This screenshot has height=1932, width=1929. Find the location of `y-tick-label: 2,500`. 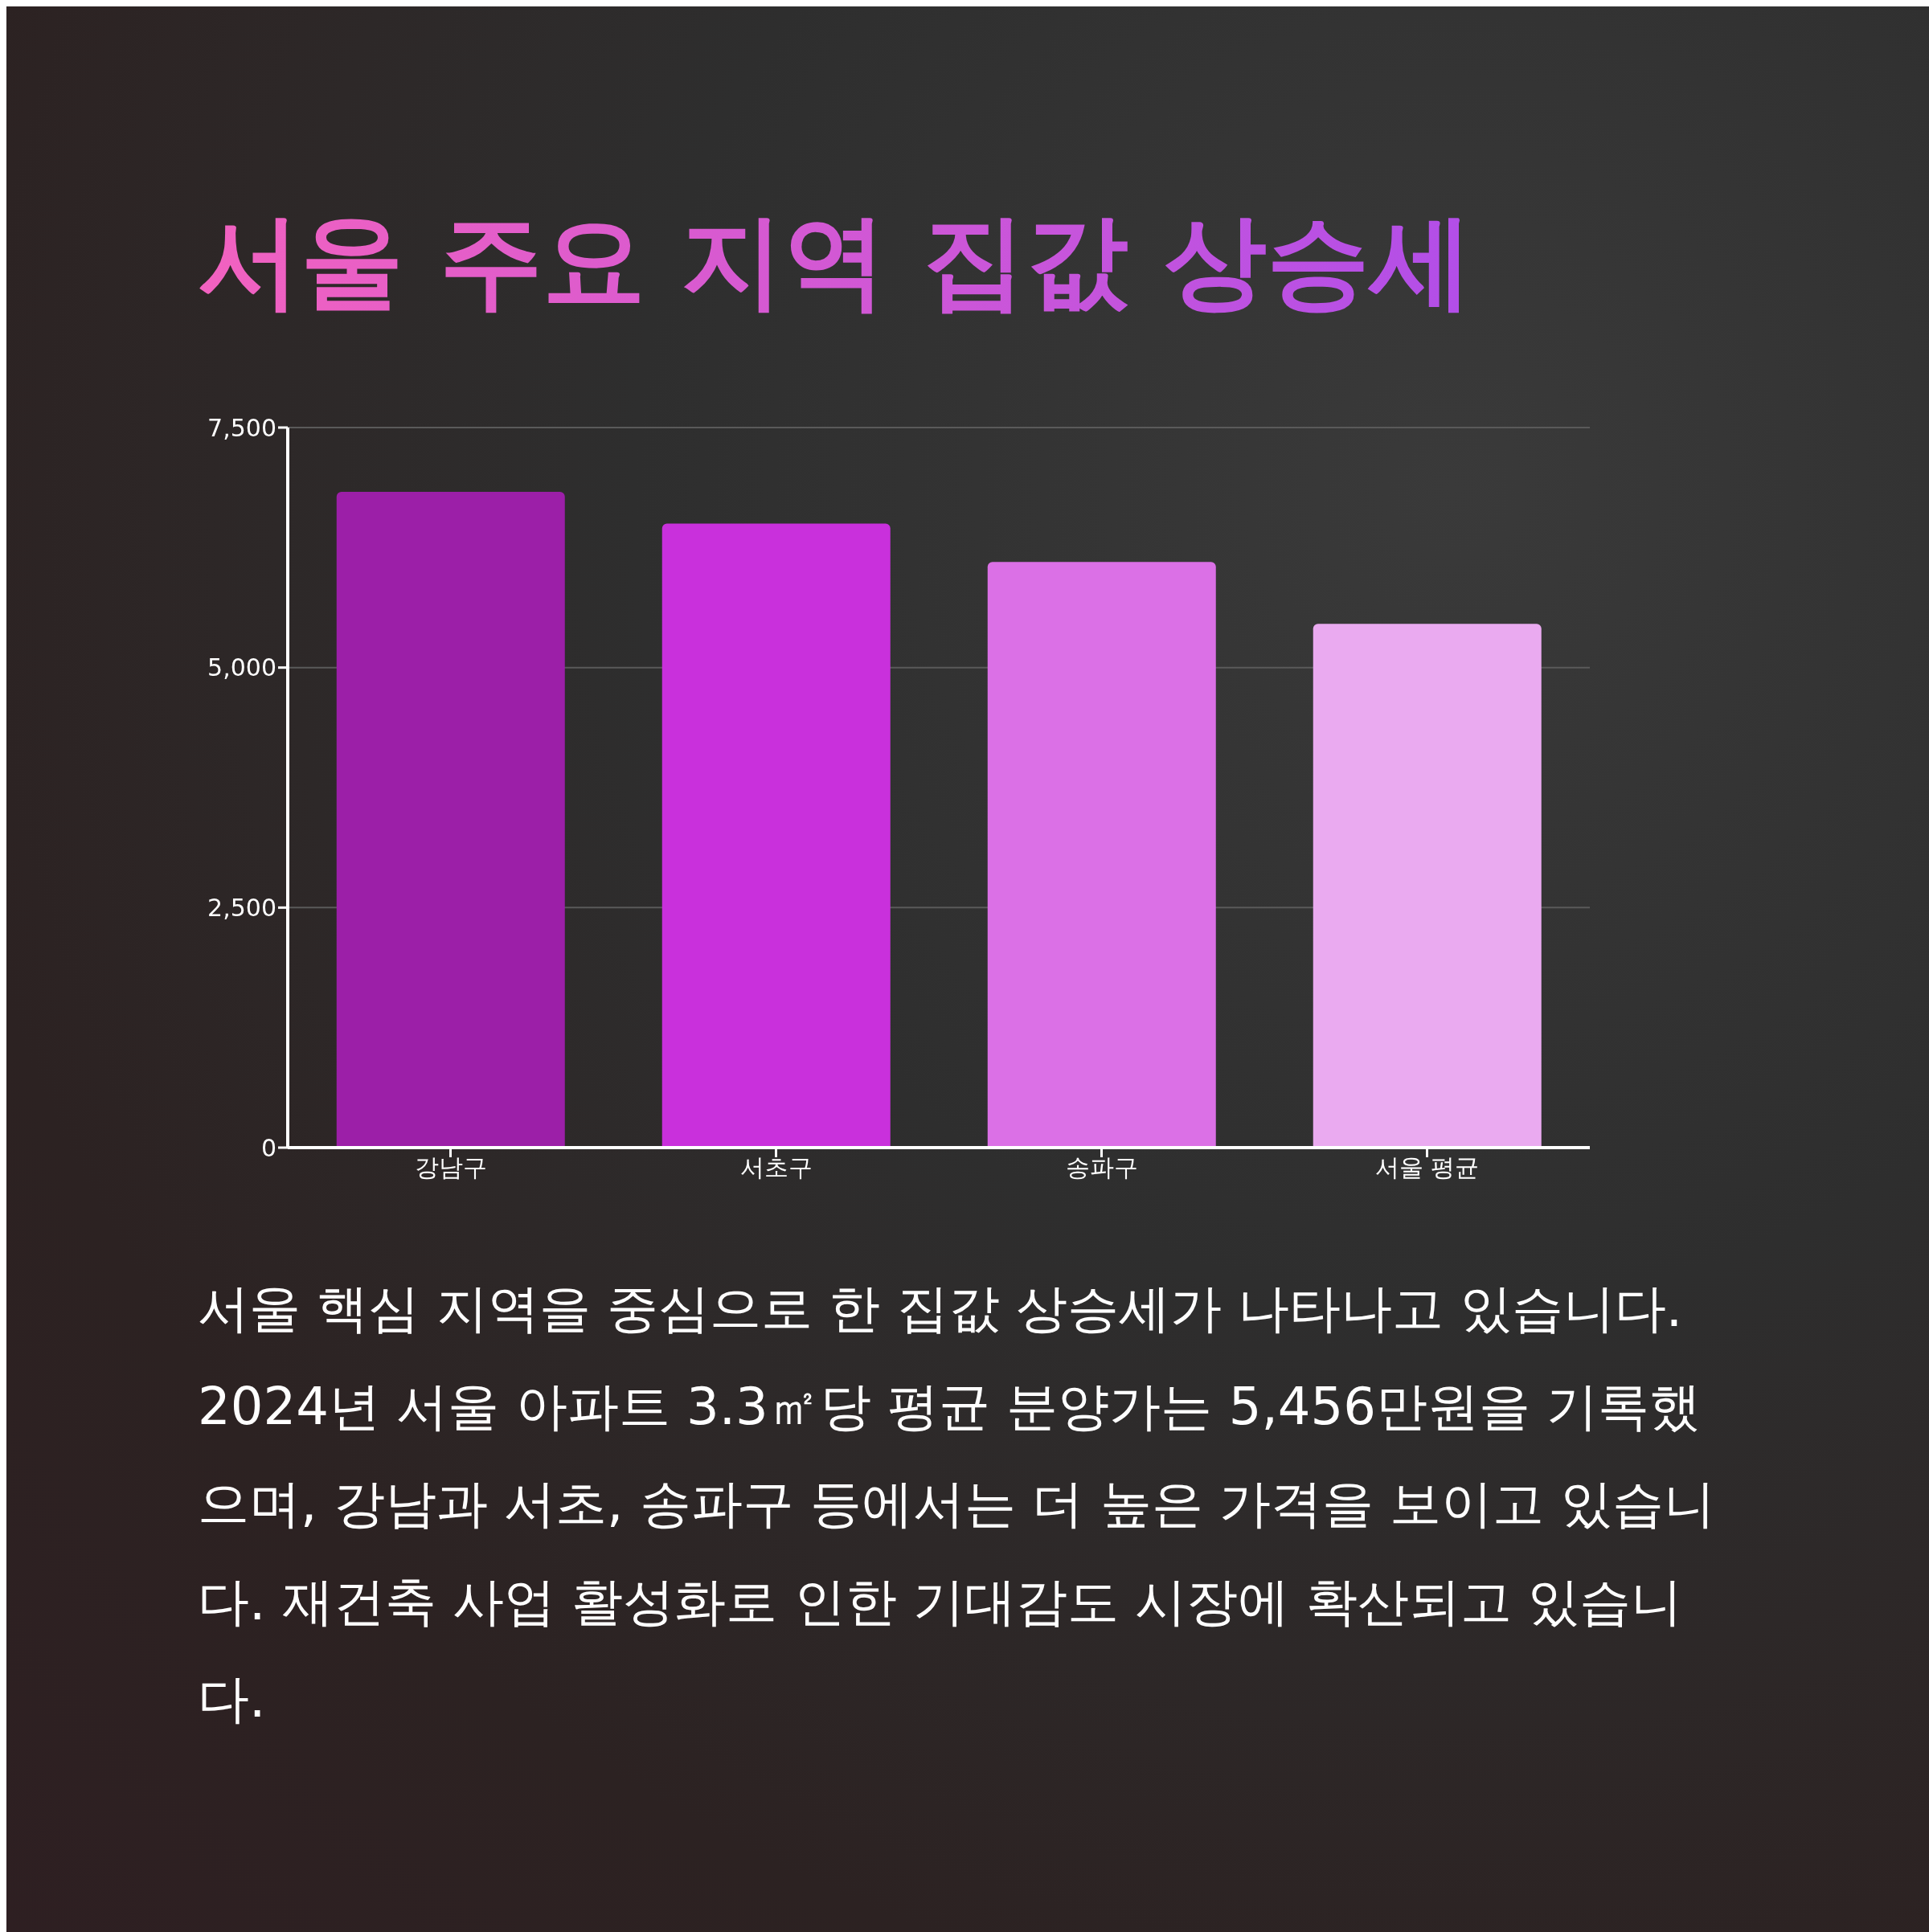

y-tick-label: 2,500 is located at coordinates (241, 907).